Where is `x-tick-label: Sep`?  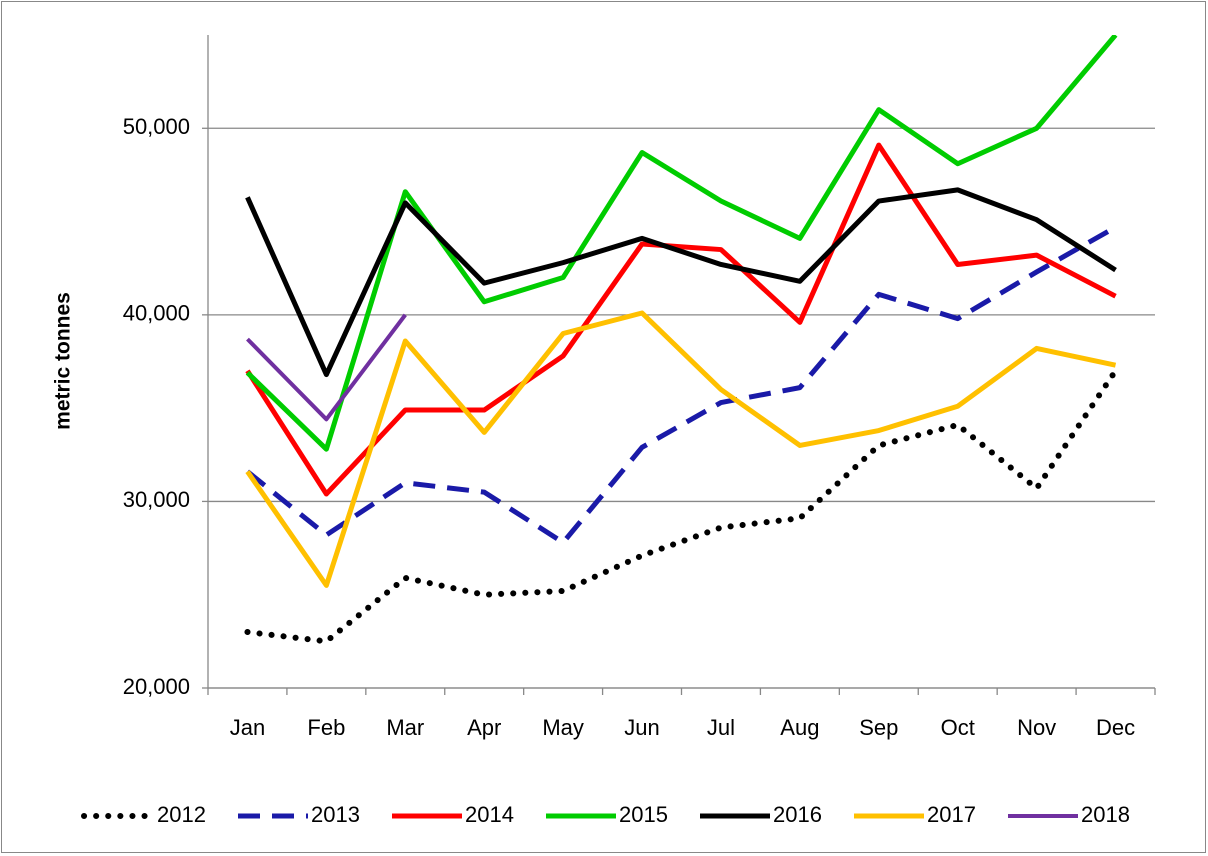 x-tick-label: Sep is located at coordinates (878, 727).